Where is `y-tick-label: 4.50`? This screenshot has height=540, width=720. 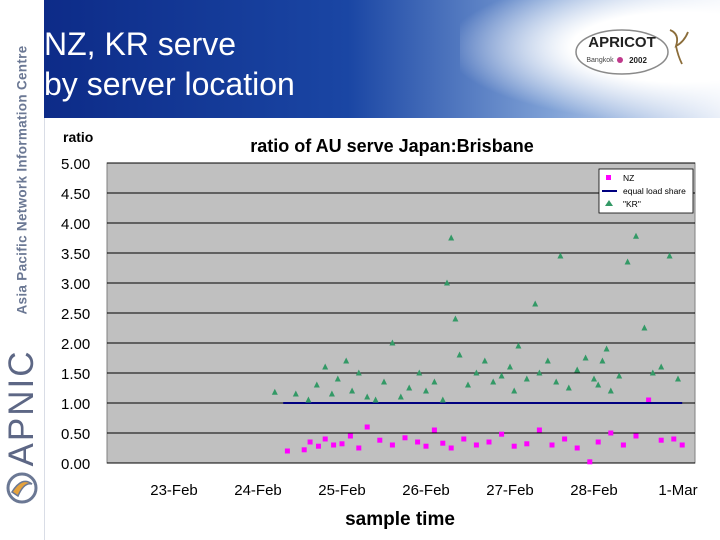 y-tick-label: 4.50 is located at coordinates (75, 194).